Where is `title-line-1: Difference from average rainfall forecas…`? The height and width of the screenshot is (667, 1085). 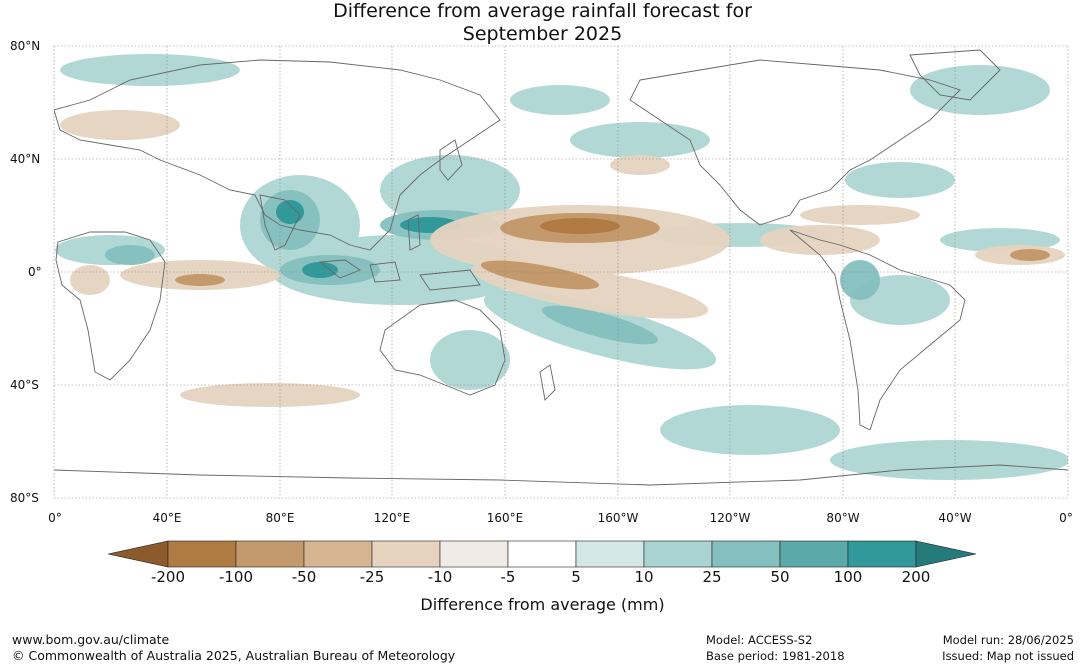 title-line-1: Difference from average rainfall forecas… is located at coordinates (542, 11).